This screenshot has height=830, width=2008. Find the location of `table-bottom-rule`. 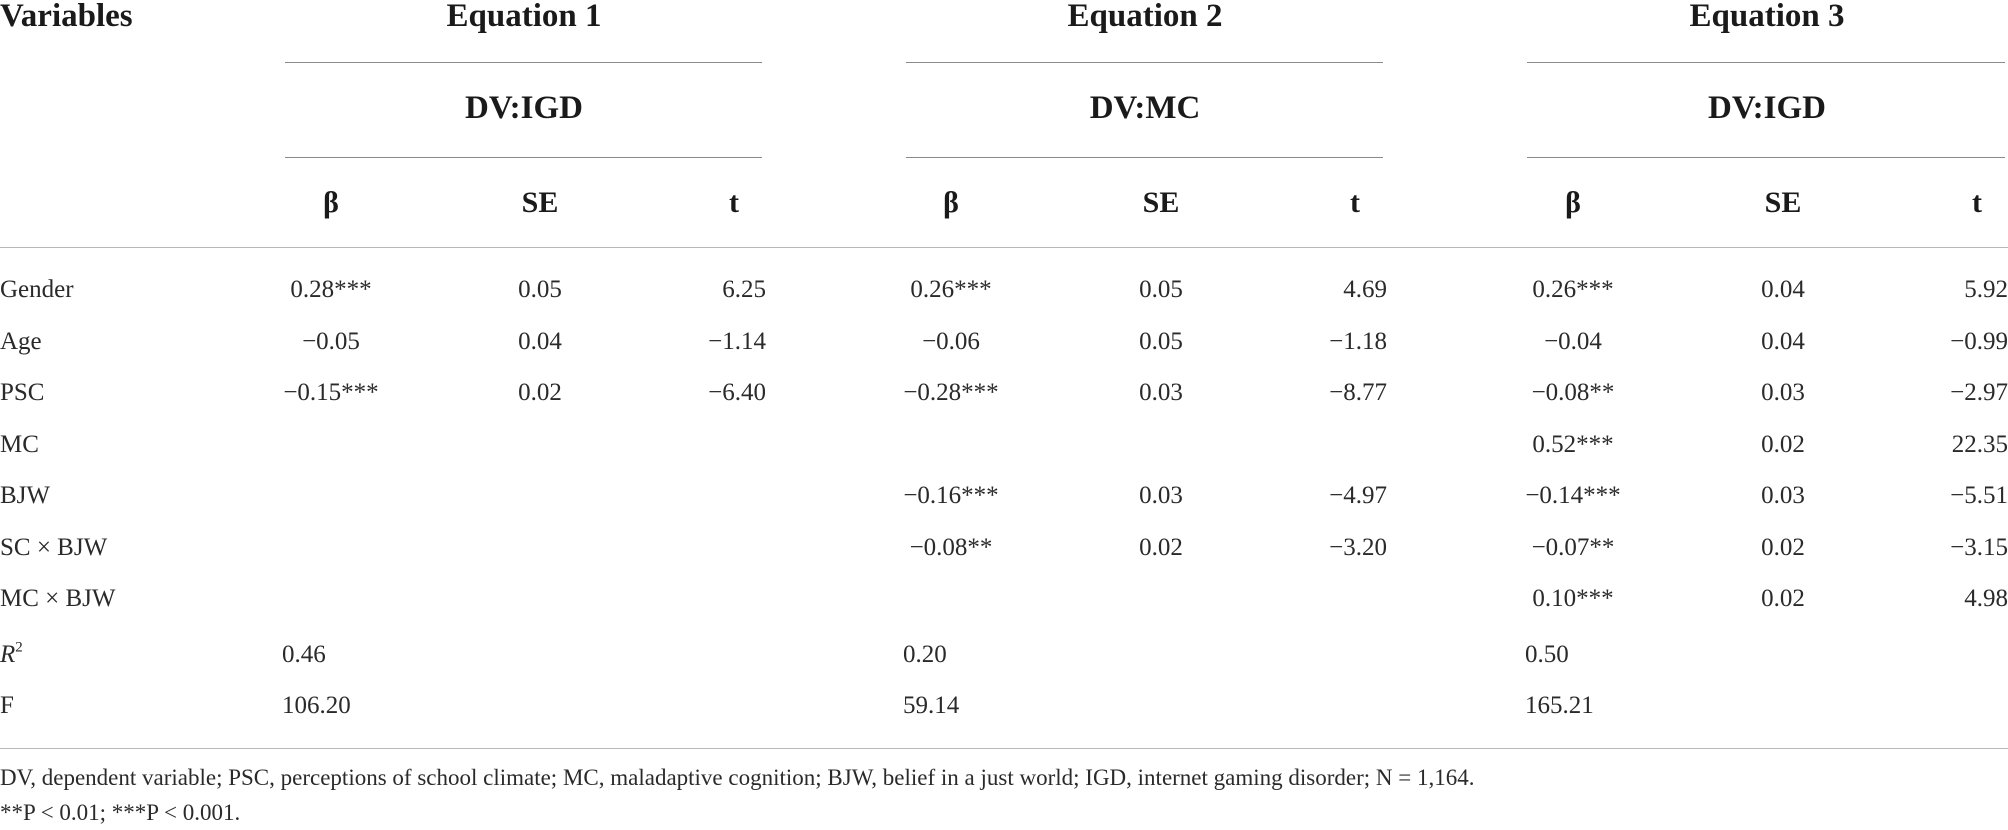

table-bottom-rule is located at coordinates (1004, 748).